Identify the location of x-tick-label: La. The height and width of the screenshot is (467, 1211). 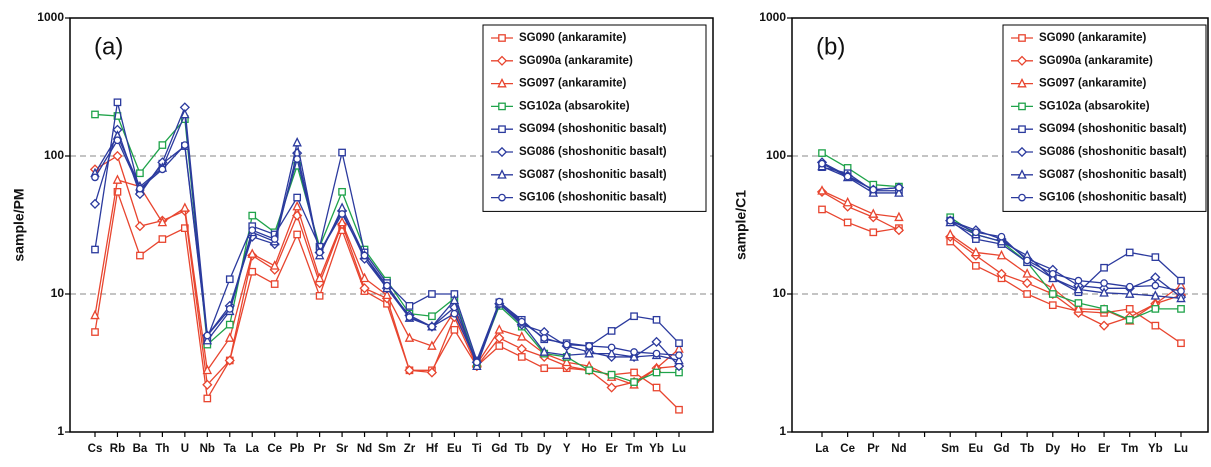
(822, 449).